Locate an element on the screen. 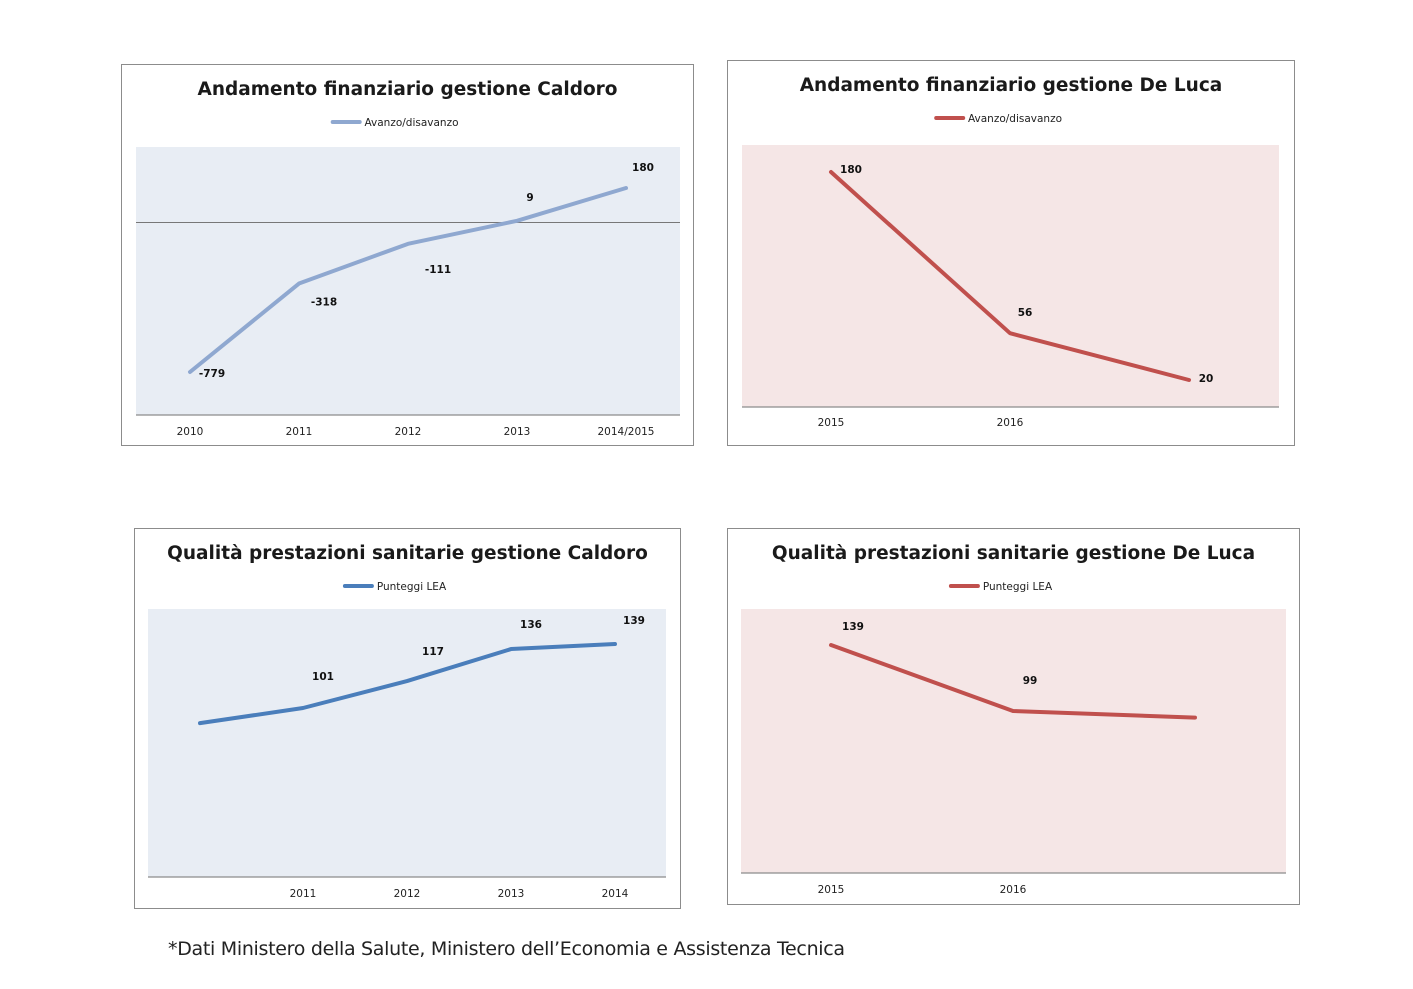  data-label: 117 is located at coordinates (433, 652).